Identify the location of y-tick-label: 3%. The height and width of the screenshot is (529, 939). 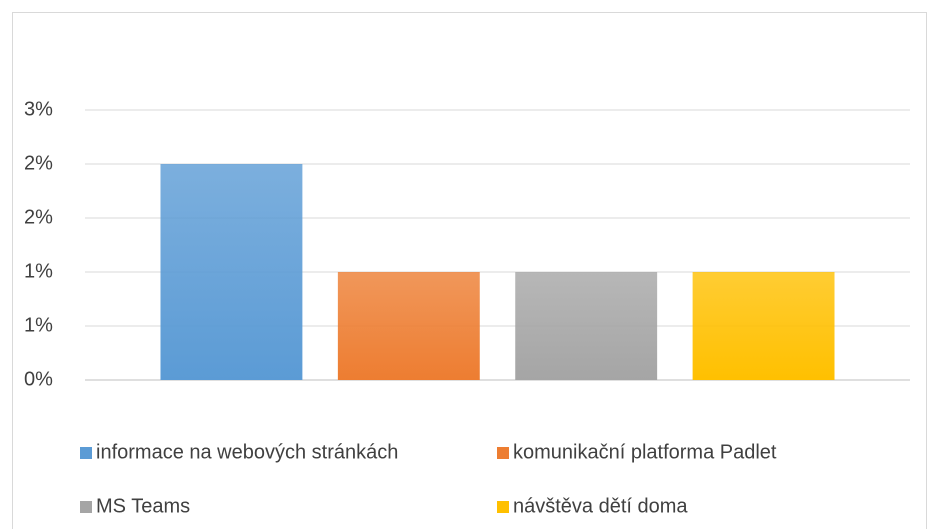
(38, 109).